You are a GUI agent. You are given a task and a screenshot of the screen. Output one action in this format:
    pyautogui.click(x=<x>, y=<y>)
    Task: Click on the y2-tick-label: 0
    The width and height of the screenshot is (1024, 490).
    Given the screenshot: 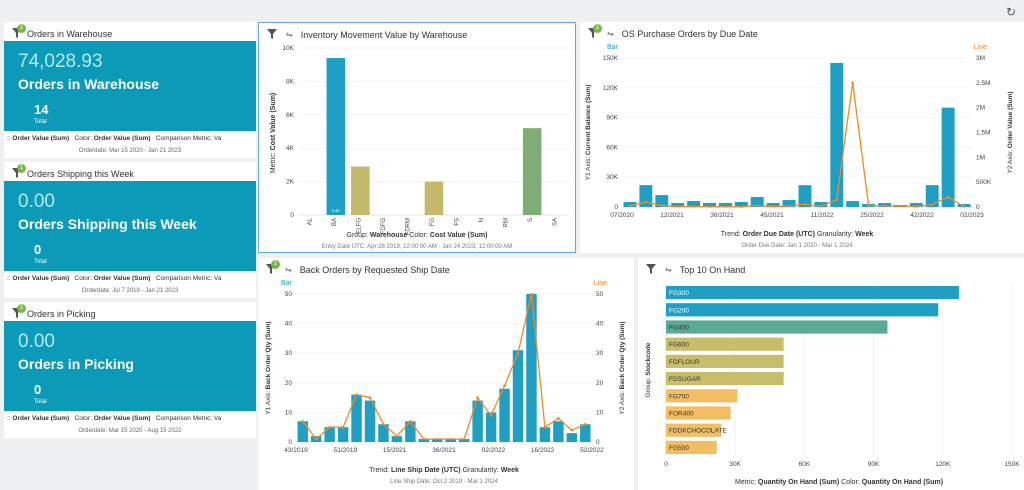 What is the action you would take?
    pyautogui.click(x=978, y=207)
    